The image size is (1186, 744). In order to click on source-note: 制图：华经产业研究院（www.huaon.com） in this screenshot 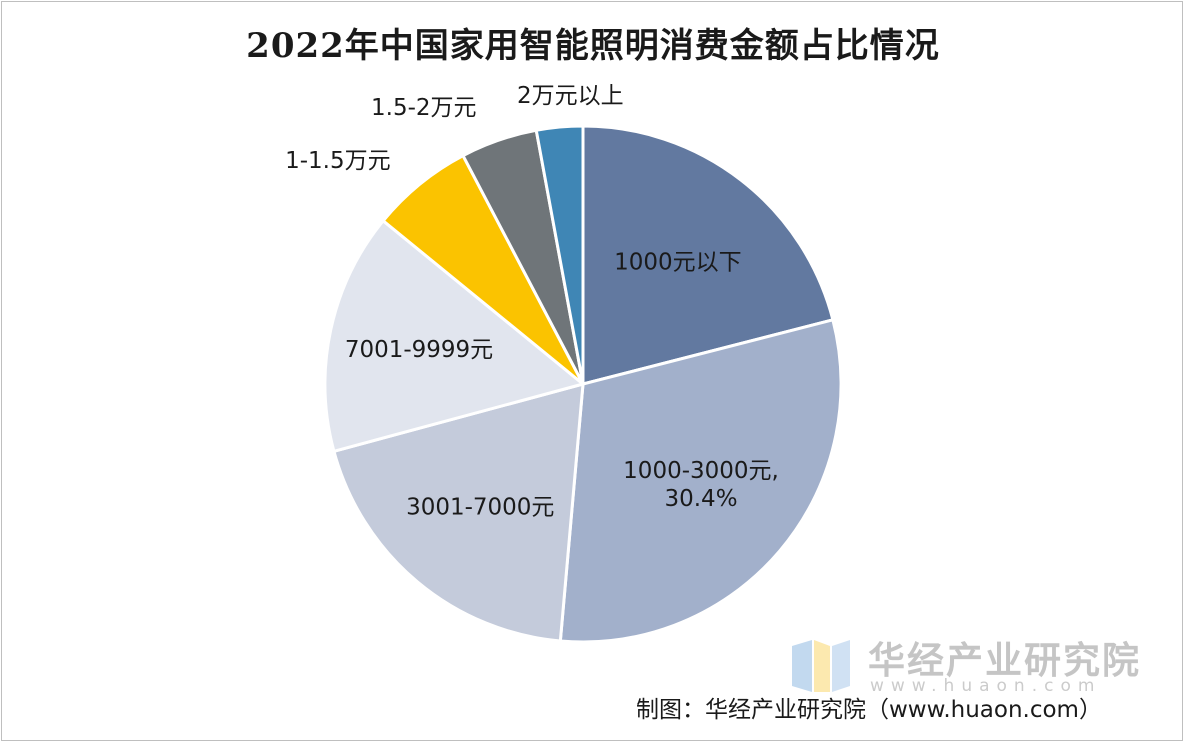, I will do `click(869, 710)`.